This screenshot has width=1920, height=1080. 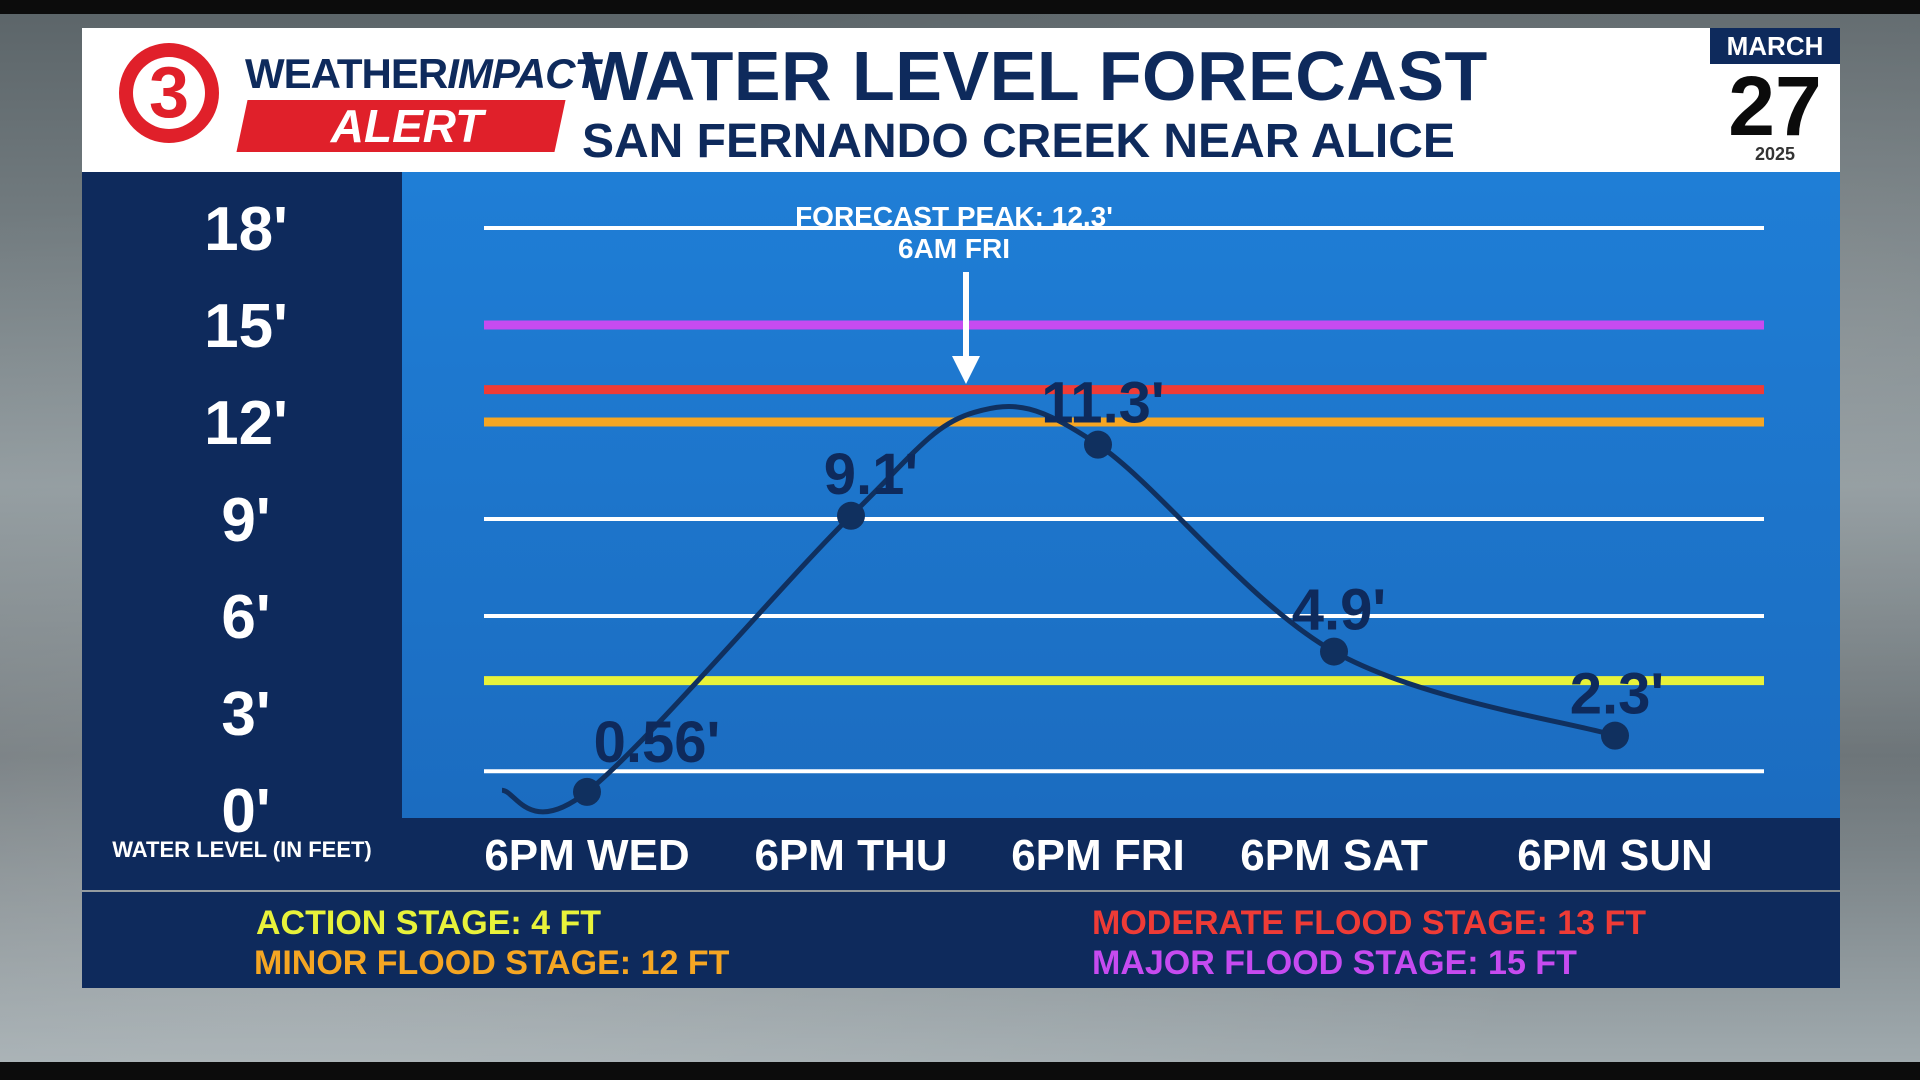 I want to click on data-label: 9.1', so click(x=871, y=474).